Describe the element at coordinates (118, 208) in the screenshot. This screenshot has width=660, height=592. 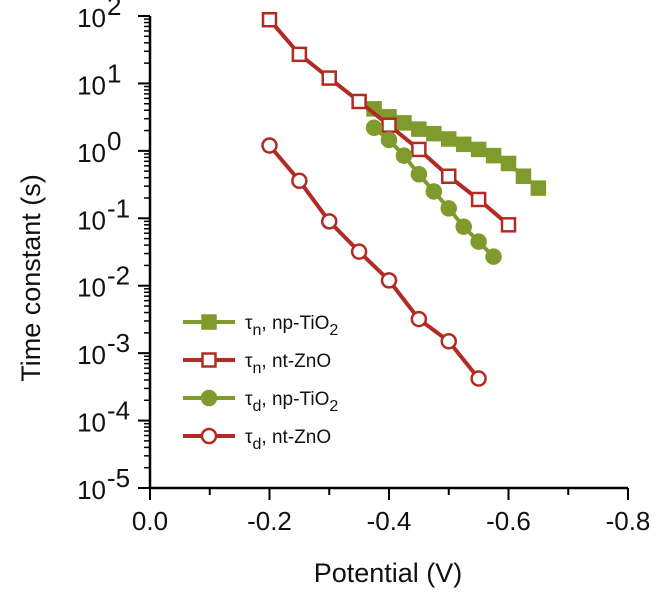
I see `y-tick-exponent: -1` at that location.